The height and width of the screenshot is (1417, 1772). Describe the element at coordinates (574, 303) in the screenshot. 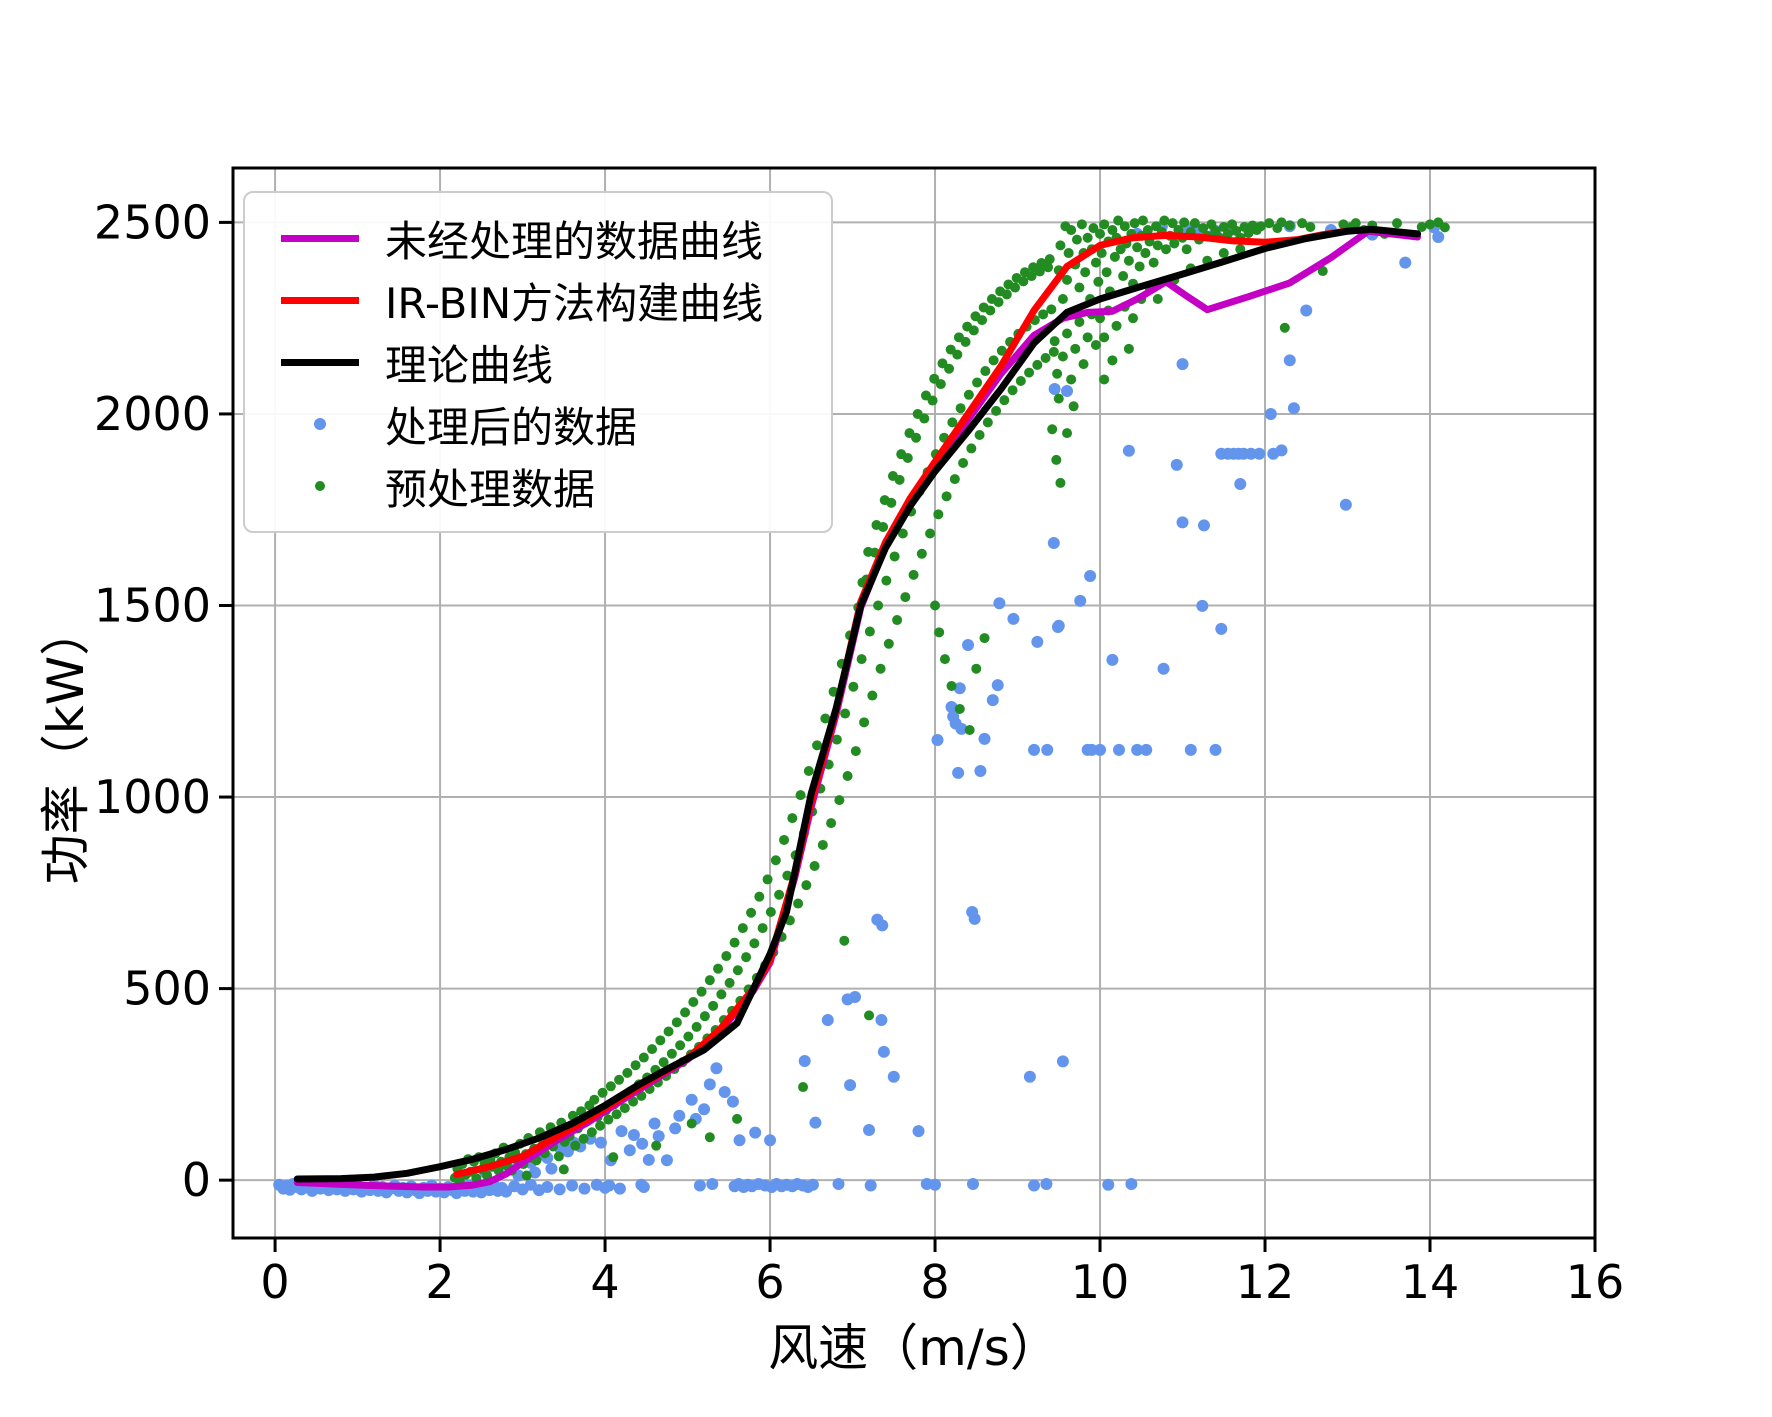

I see `legend-label: IR-BIN方法构建曲线` at that location.